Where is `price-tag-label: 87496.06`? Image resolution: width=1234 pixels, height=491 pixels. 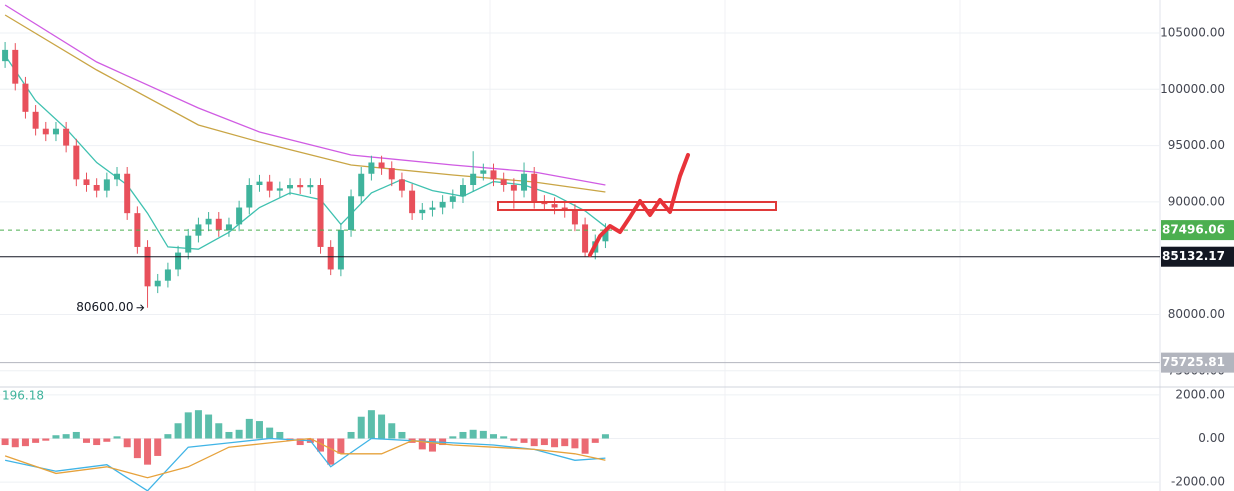
price-tag-label: 87496.06 is located at coordinates (1193, 230).